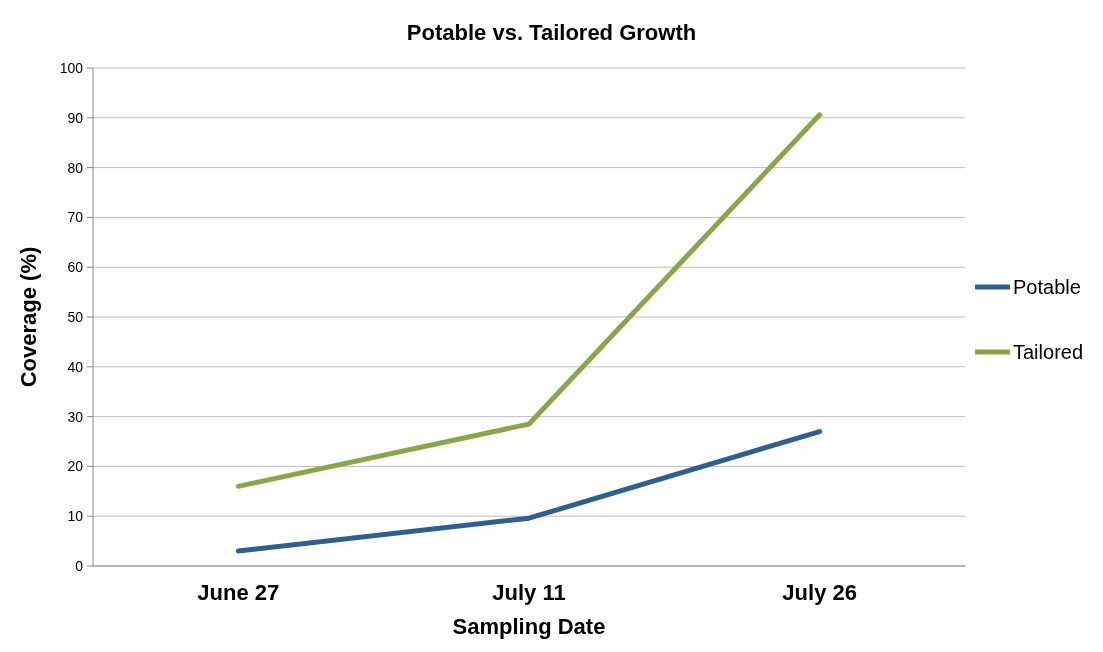  I want to click on y-tick-label: 70, so click(75, 217).